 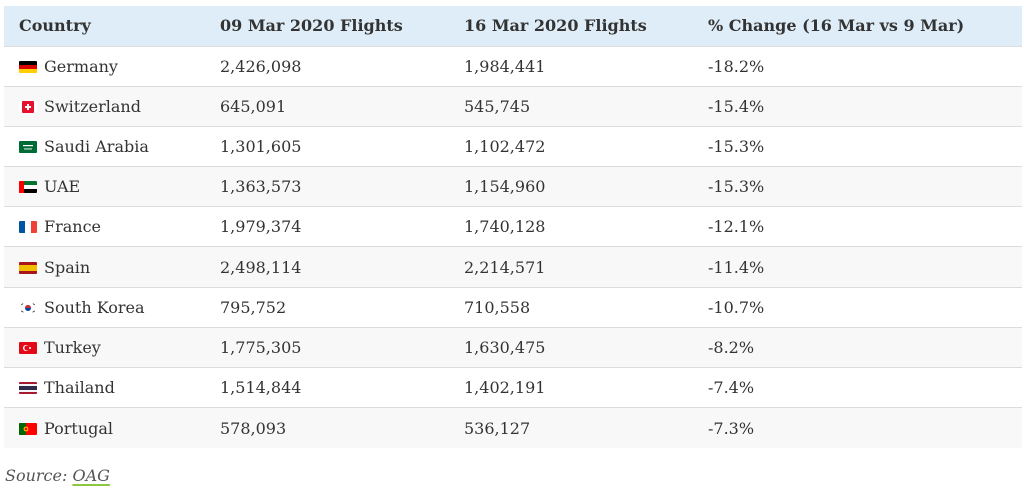 I want to click on uae-flag-icon, so click(x=28, y=187).